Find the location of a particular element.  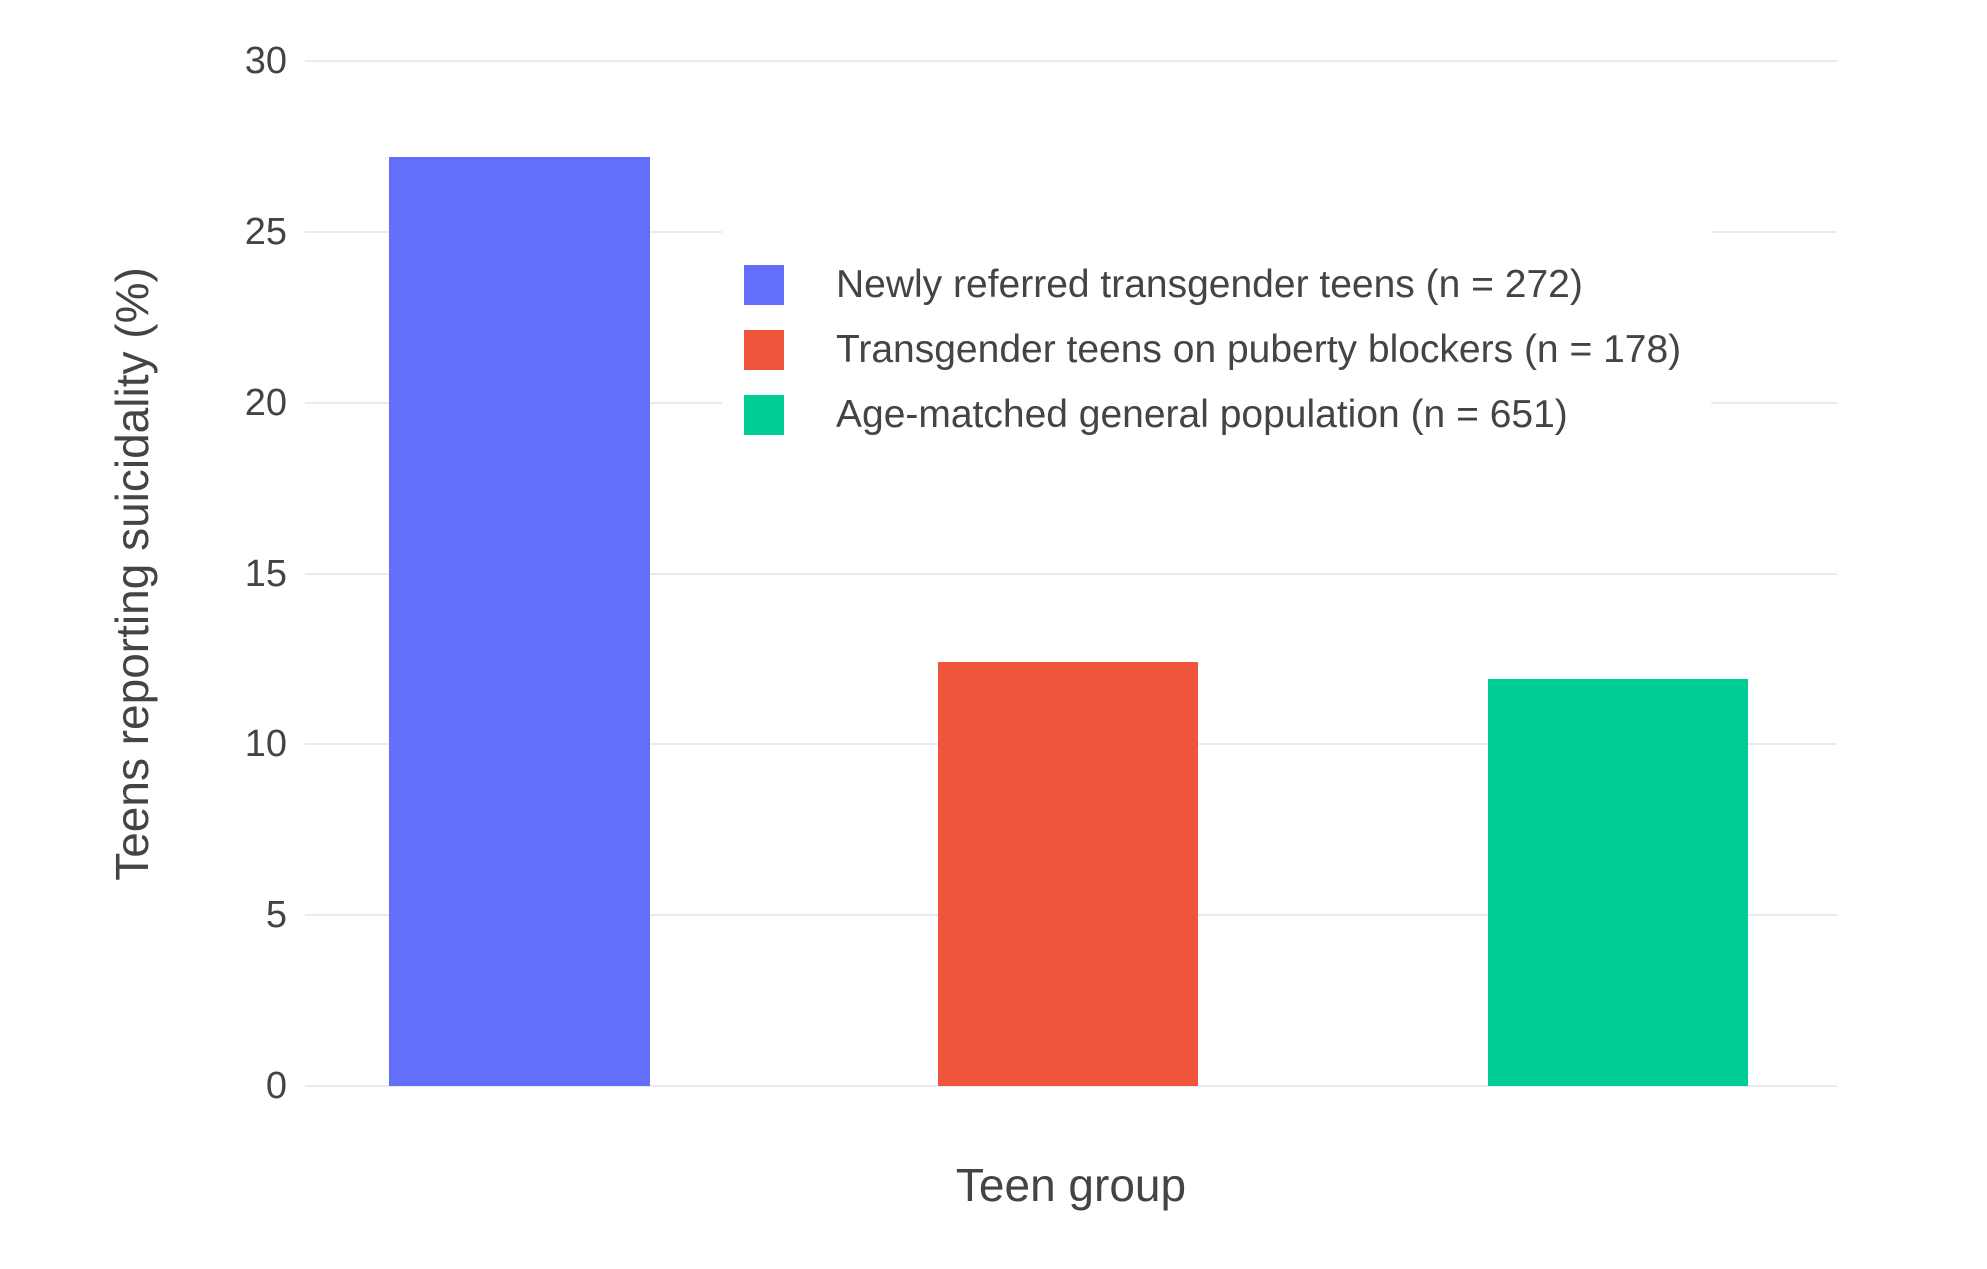

y-tick-label: 5 is located at coordinates (276, 915).